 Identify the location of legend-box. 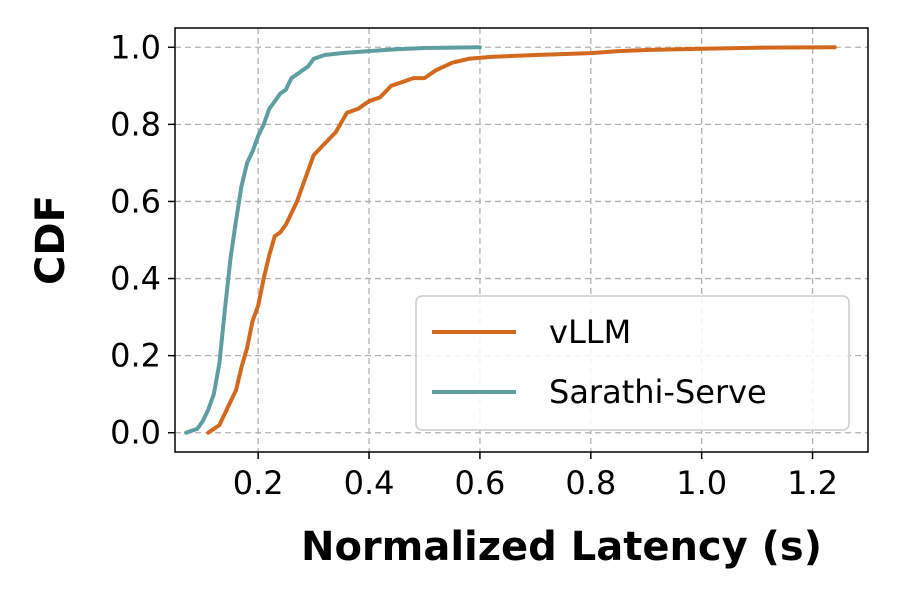
(632, 363).